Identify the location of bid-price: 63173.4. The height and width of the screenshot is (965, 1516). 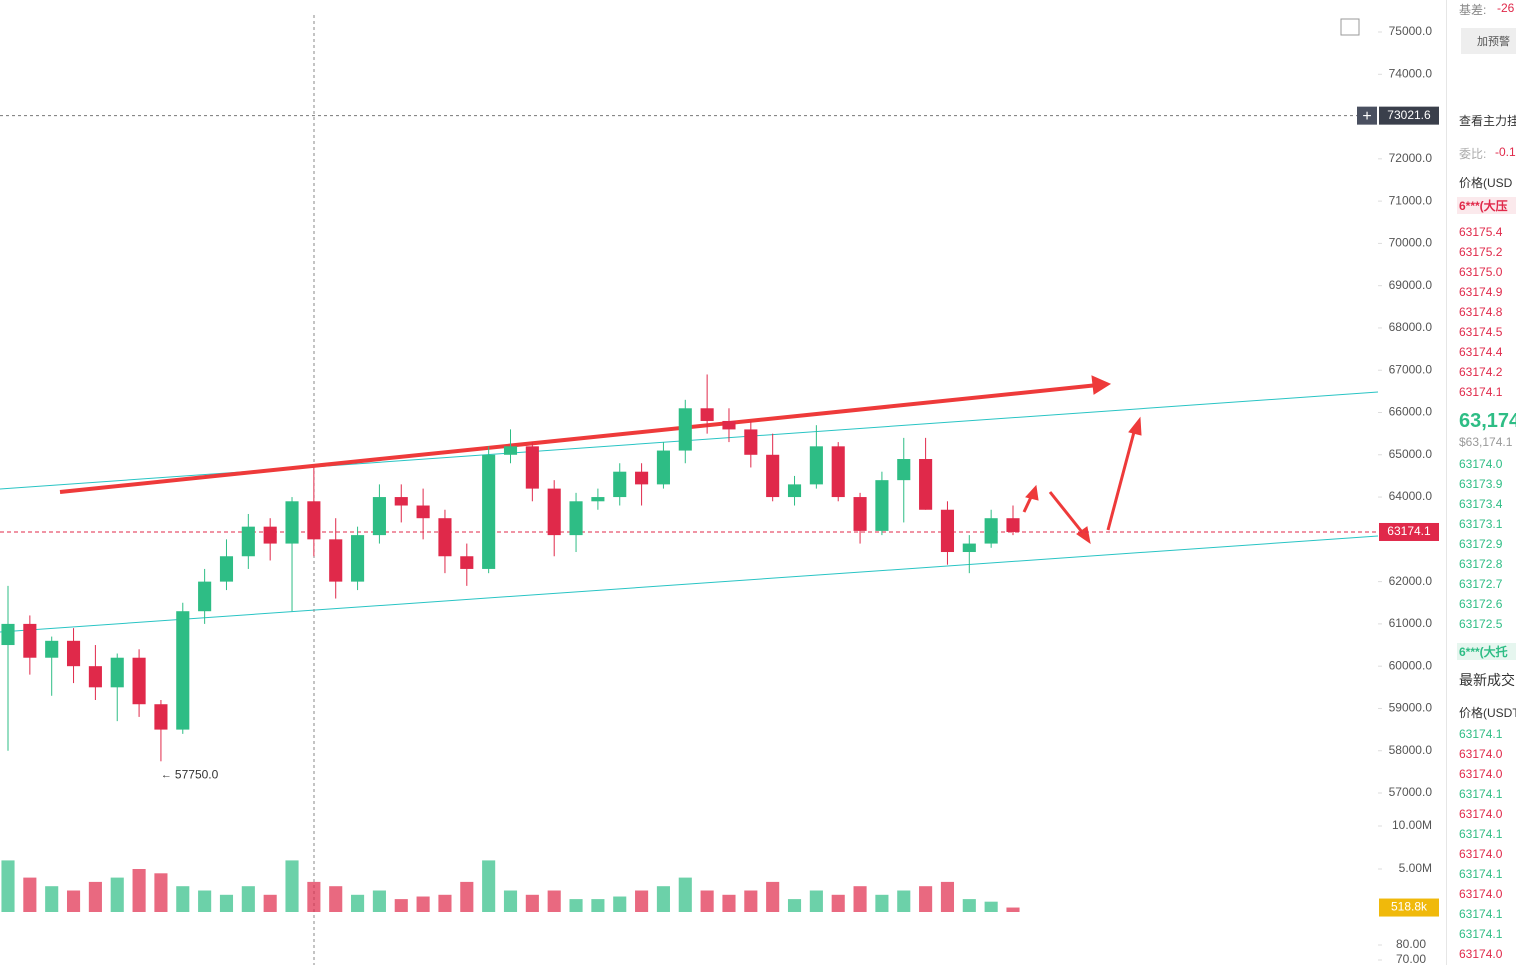
(1481, 504).